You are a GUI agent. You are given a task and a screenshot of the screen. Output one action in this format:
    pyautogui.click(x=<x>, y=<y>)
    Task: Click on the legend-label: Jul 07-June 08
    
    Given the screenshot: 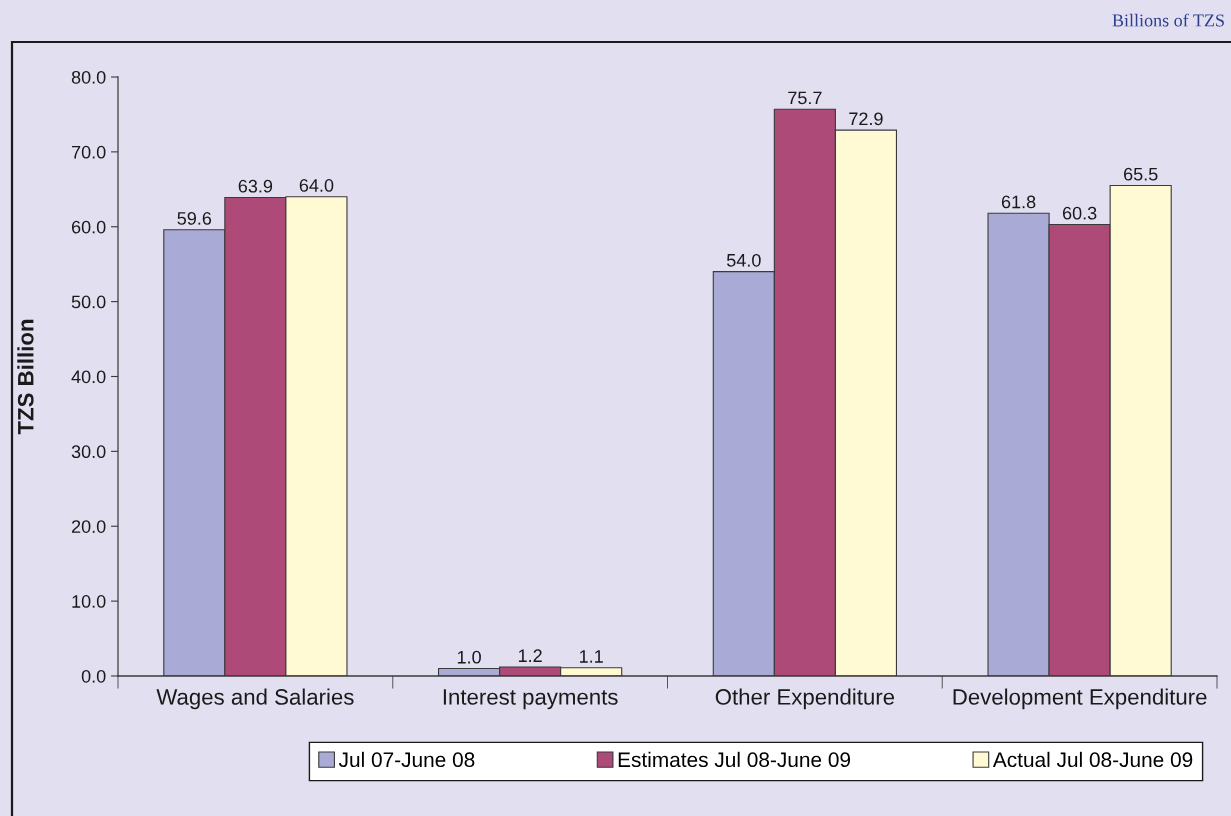 What is the action you would take?
    pyautogui.click(x=406, y=759)
    